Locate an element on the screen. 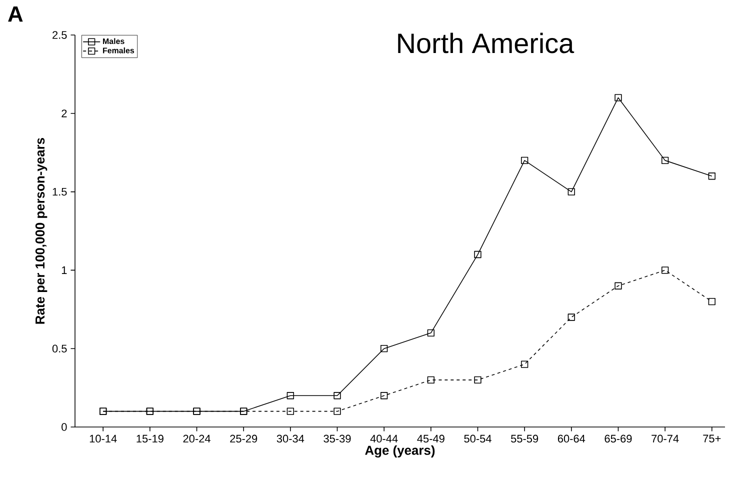 This screenshot has width=741, height=485. chart-title: North America is located at coordinates (486, 43).